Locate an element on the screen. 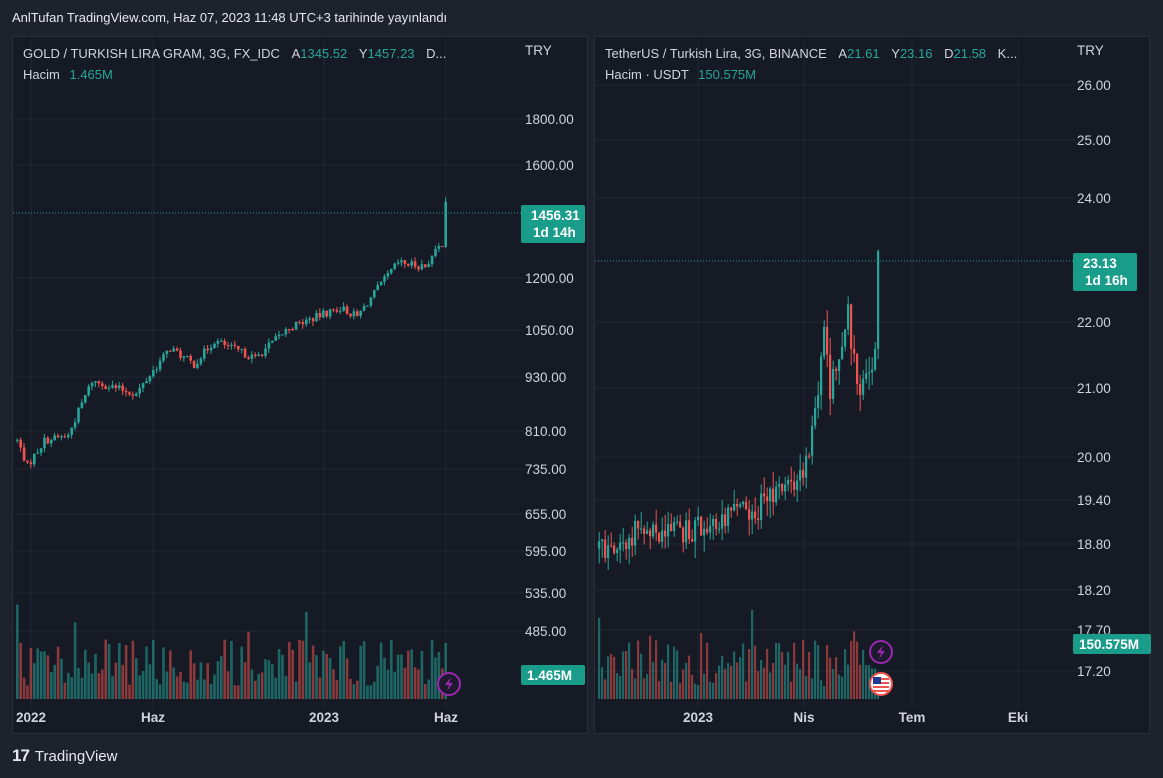 The width and height of the screenshot is (1163, 778). y-tick-label: 24.00 is located at coordinates (1094, 198).